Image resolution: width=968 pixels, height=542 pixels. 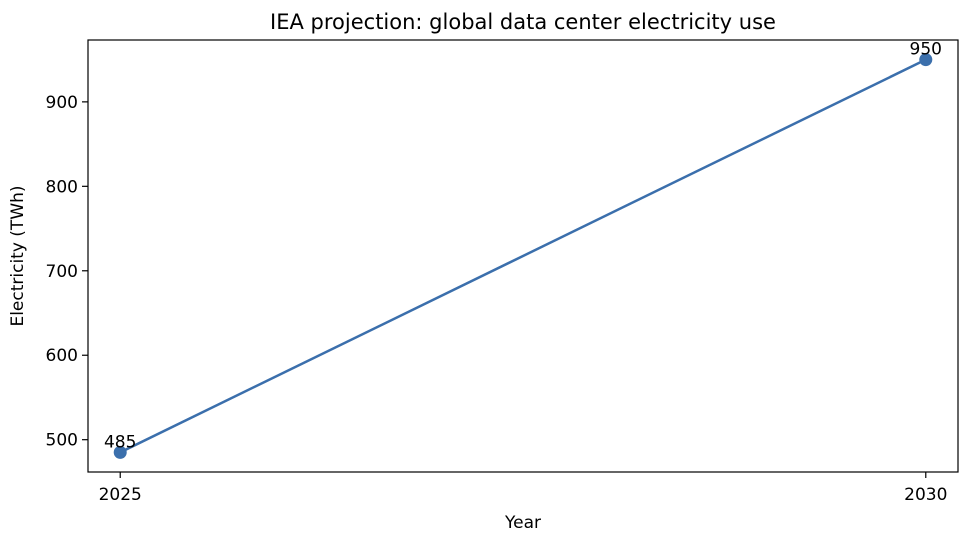 I want to click on y-tick-label: 500, so click(x=62, y=441).